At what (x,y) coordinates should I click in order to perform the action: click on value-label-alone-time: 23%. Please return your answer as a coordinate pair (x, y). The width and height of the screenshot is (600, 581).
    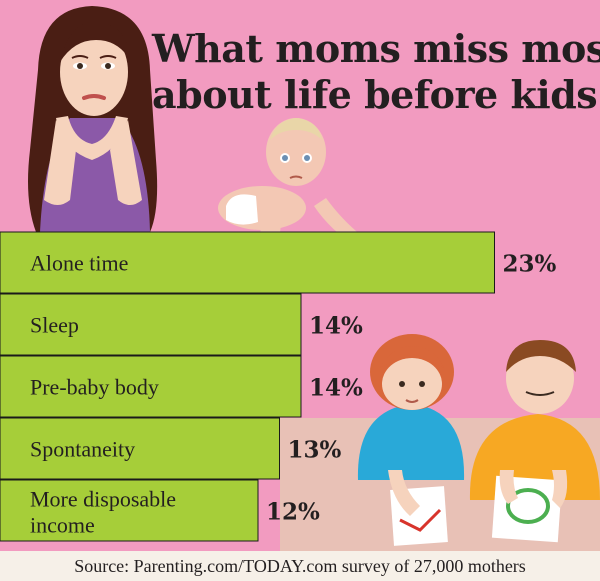
    Looking at the image, I should click on (530, 264).